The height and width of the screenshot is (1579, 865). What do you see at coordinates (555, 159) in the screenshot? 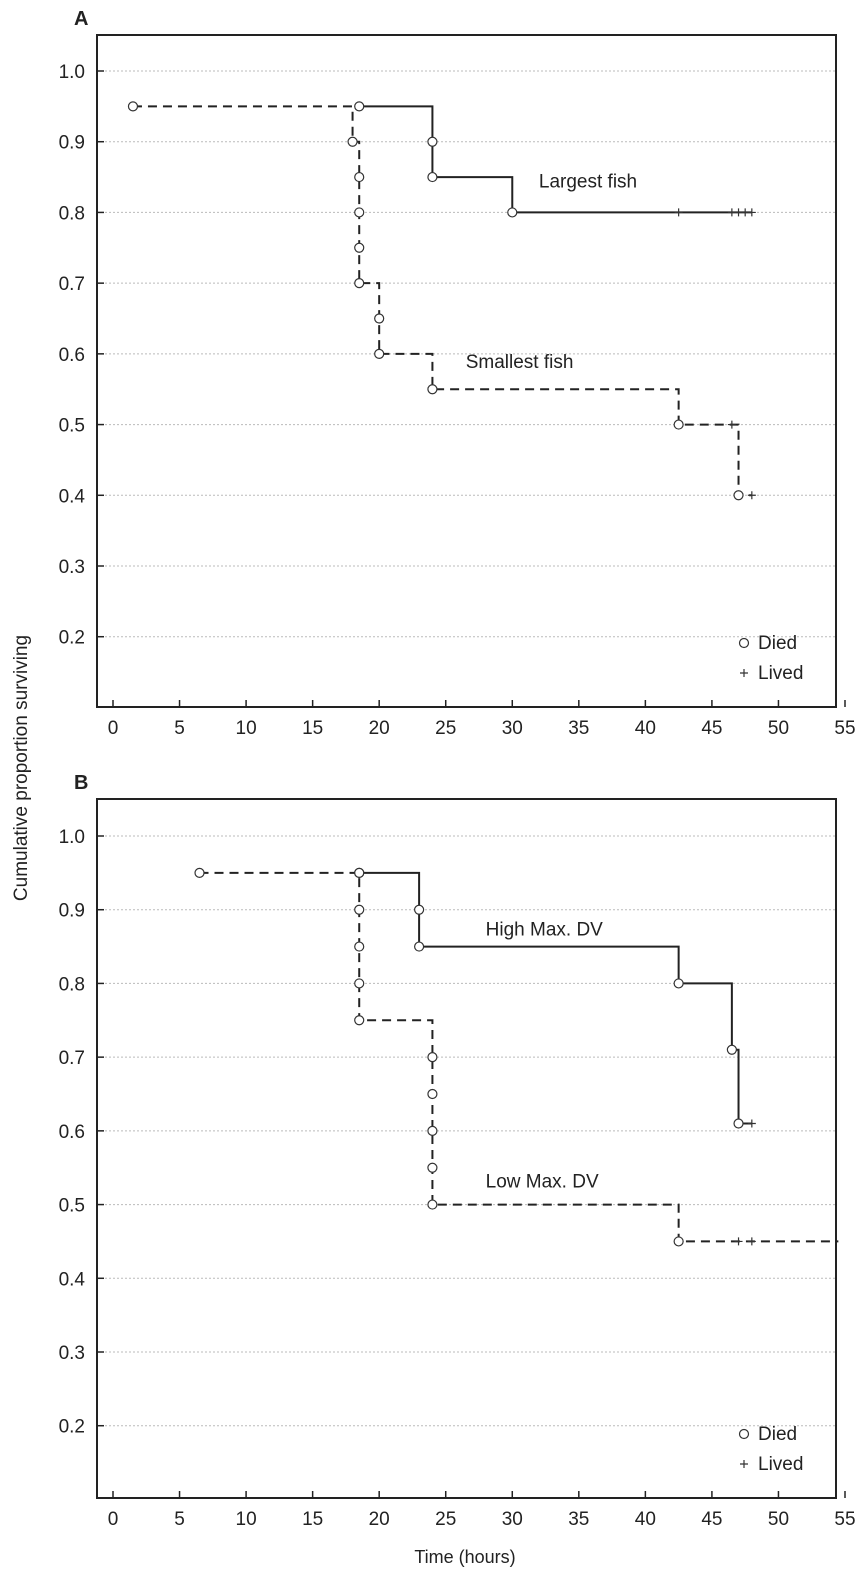
I see `series-solid: Largest fish` at bounding box center [555, 159].